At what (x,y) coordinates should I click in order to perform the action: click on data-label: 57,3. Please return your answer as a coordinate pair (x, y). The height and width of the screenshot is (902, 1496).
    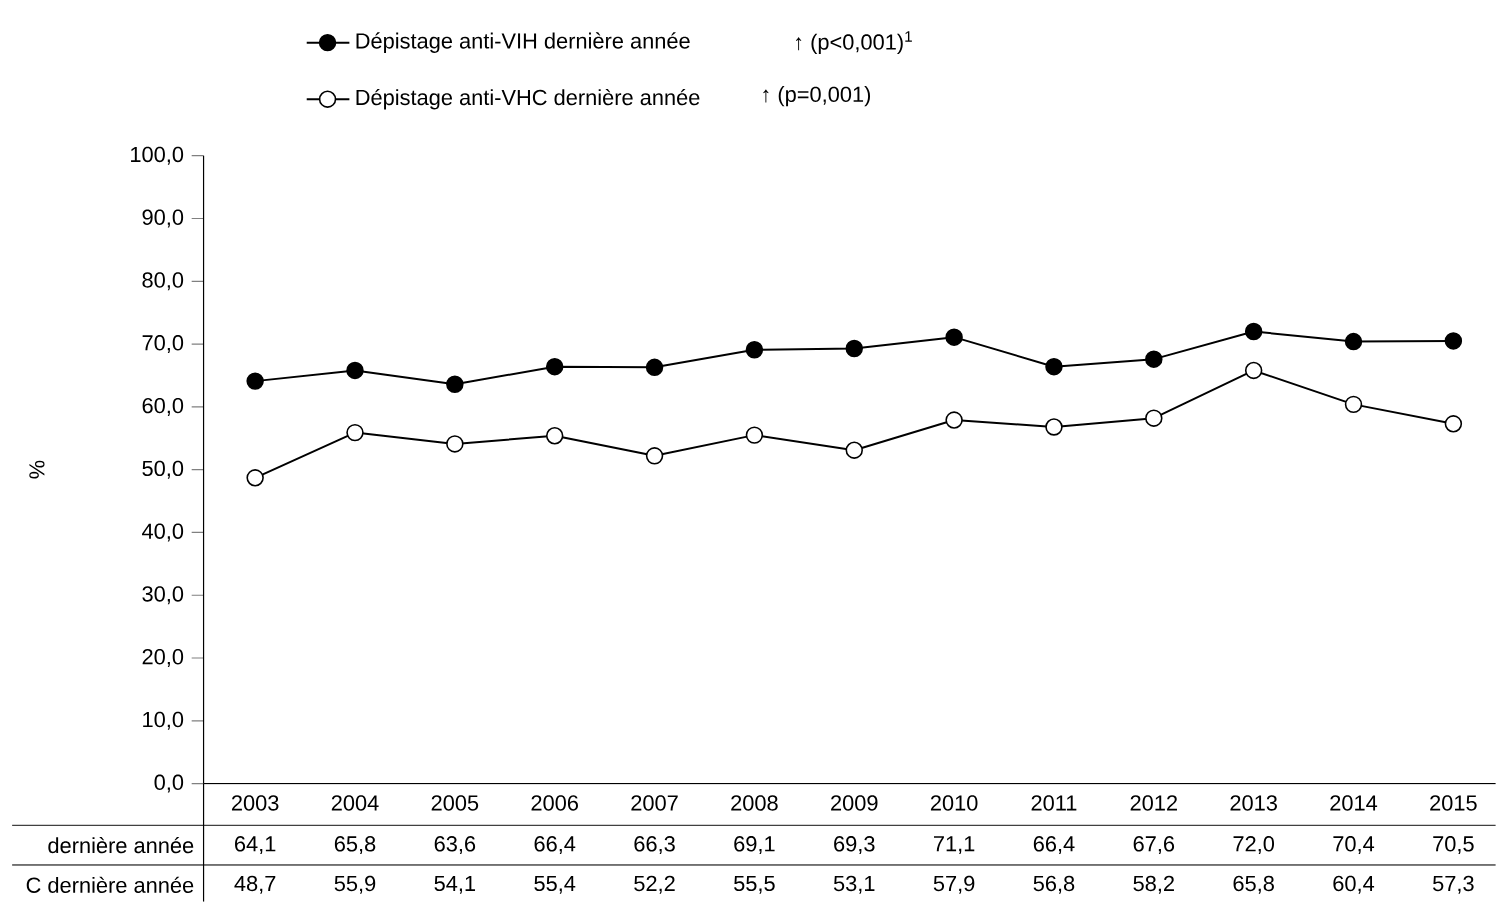
    Looking at the image, I should click on (1453, 884).